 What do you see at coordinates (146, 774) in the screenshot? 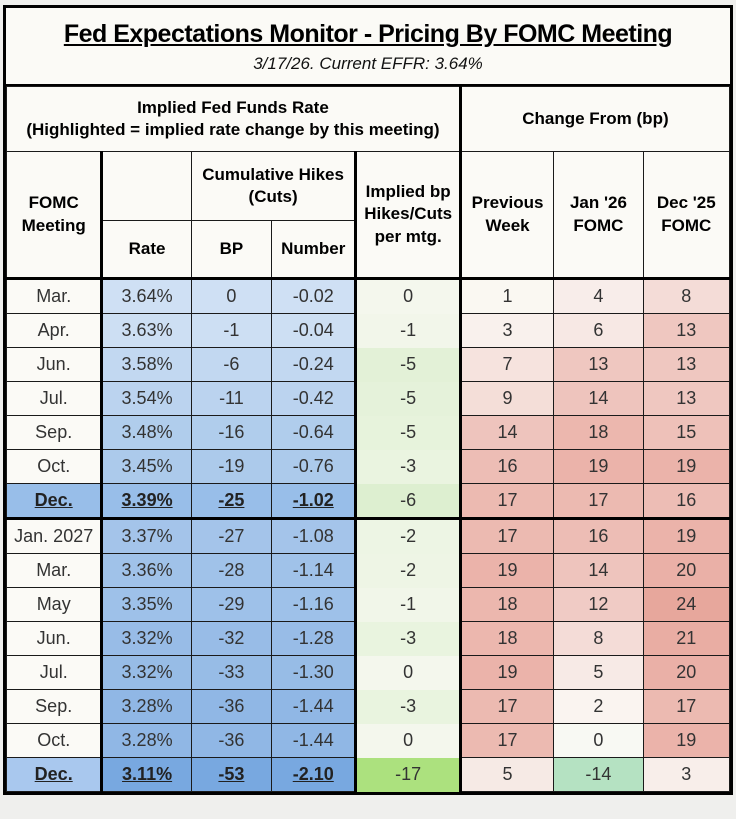
I see `cell-rate: 3.11%` at bounding box center [146, 774].